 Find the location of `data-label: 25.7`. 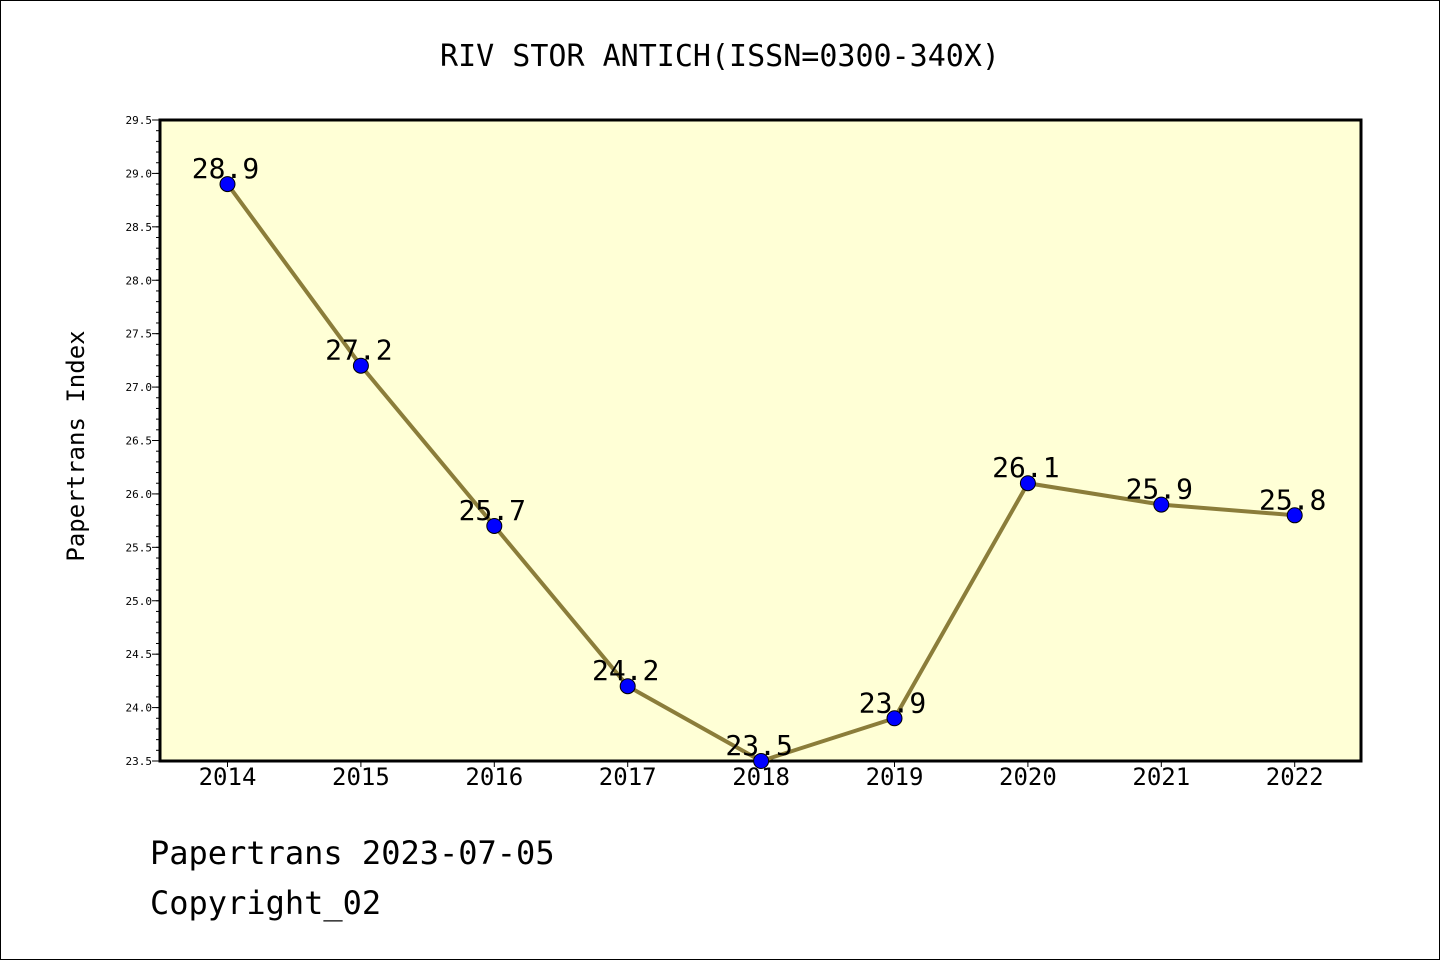

data-label: 25.7 is located at coordinates (492, 510).